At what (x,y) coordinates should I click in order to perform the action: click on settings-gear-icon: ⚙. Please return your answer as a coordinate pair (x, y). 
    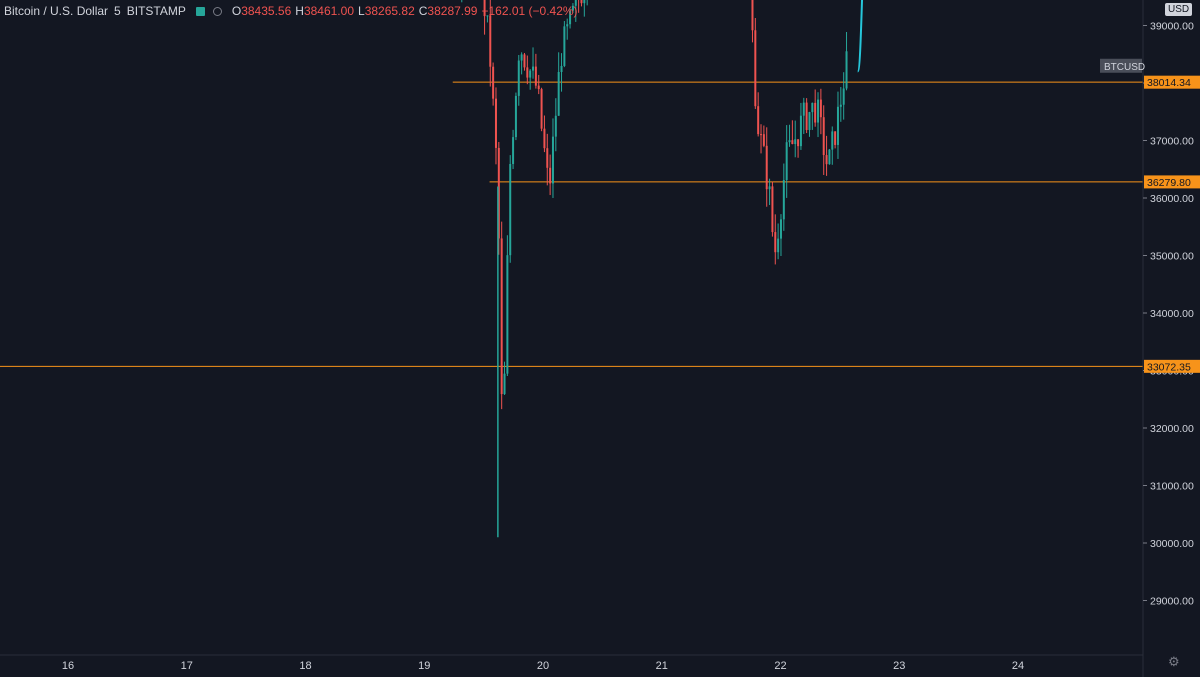
    Looking at the image, I should click on (1174, 661).